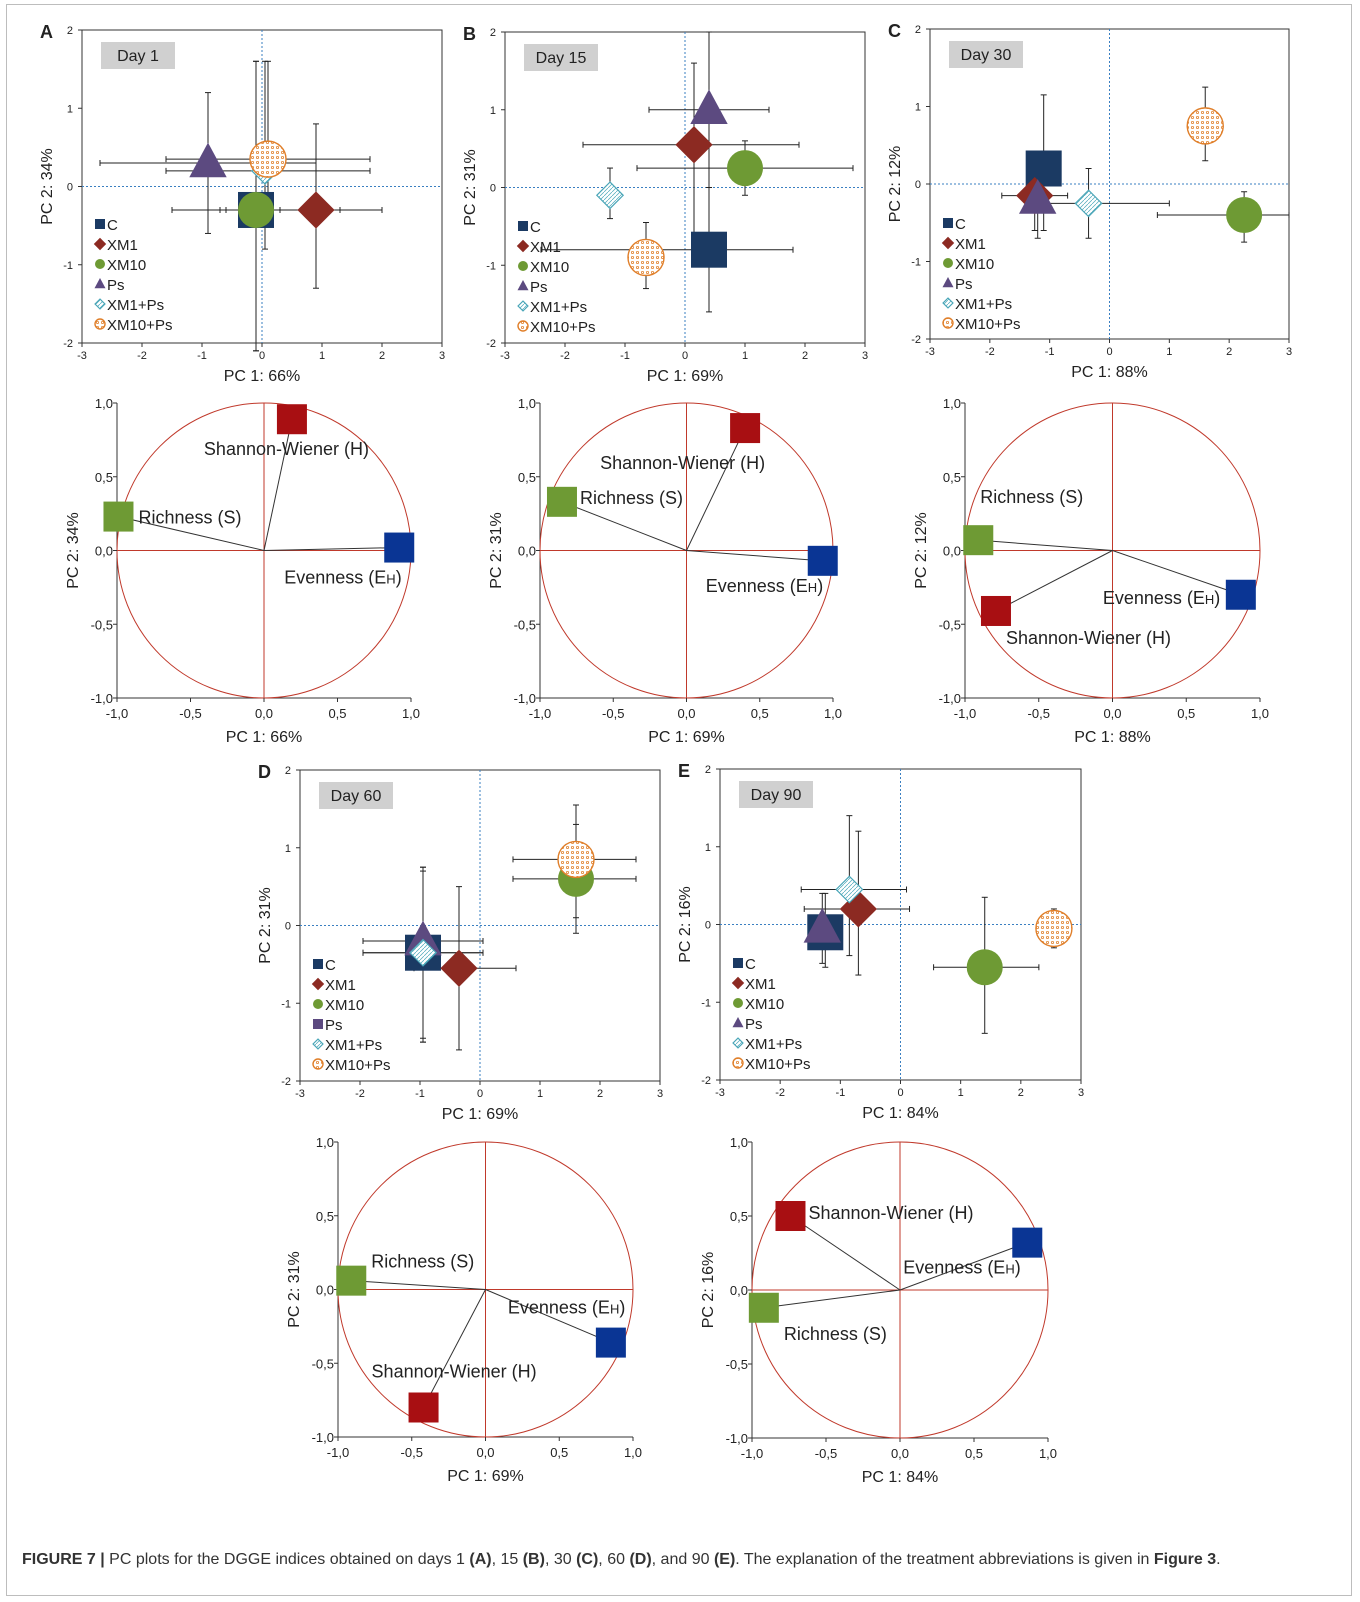  Describe the element at coordinates (138, 55) in the screenshot. I see `title-badge` at that location.